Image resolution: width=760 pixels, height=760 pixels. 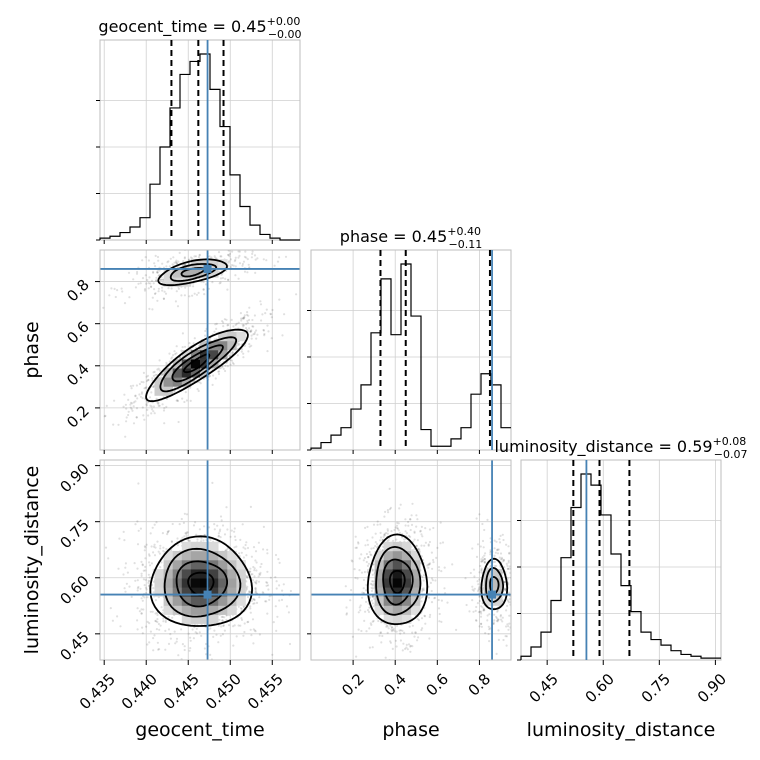 I want to click on y-tick-label: 0.60, so click(x=74, y=590).